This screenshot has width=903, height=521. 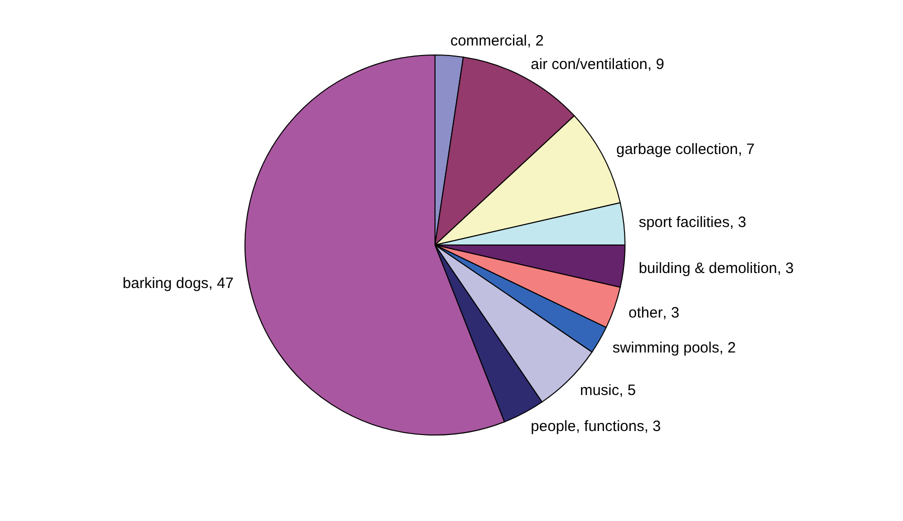 I want to click on data-label: , 5, so click(x=627, y=390).